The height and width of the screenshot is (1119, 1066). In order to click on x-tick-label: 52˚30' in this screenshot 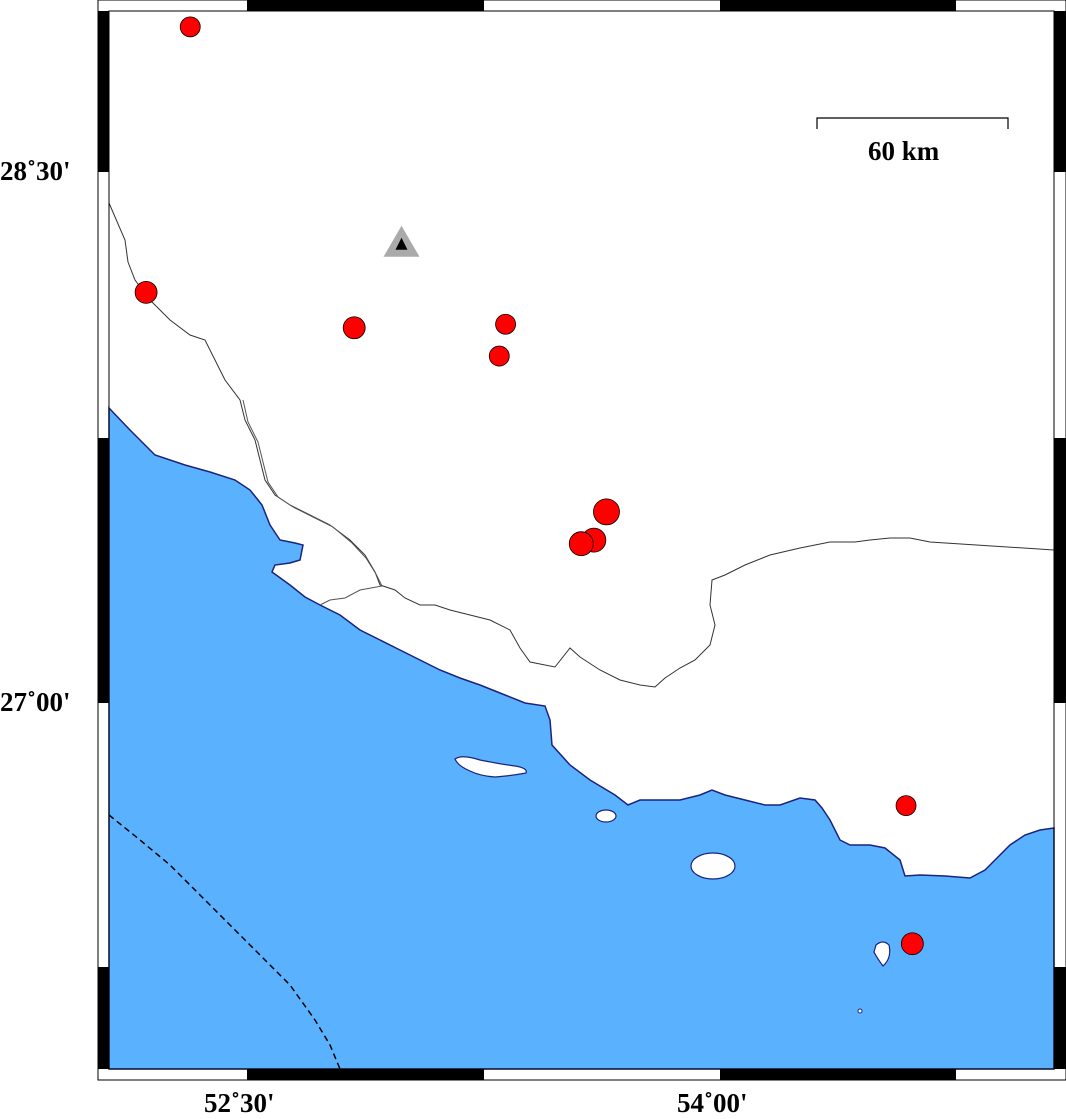, I will do `click(239, 1103)`.